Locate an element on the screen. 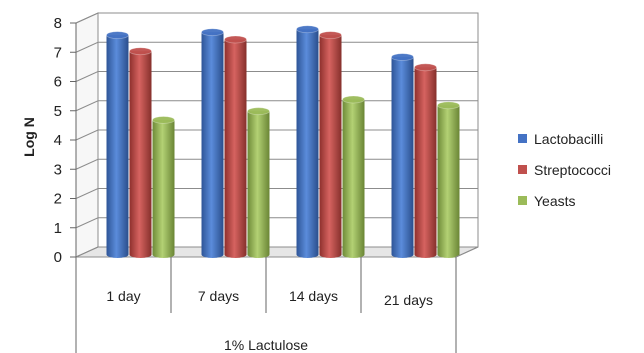 The width and height of the screenshot is (644, 353). x-tick-label: 21 days is located at coordinates (408, 300).